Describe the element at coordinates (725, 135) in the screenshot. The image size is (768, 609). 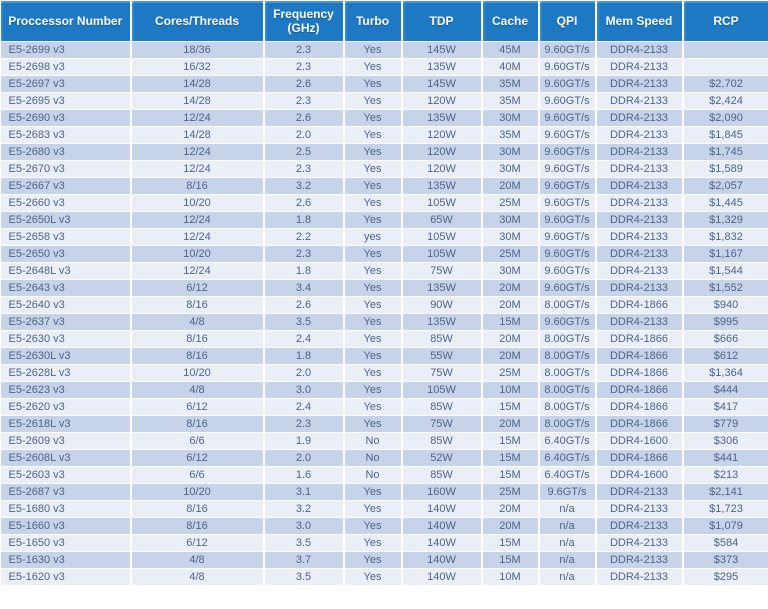
I see `cell-rcp: $1,845` at that location.